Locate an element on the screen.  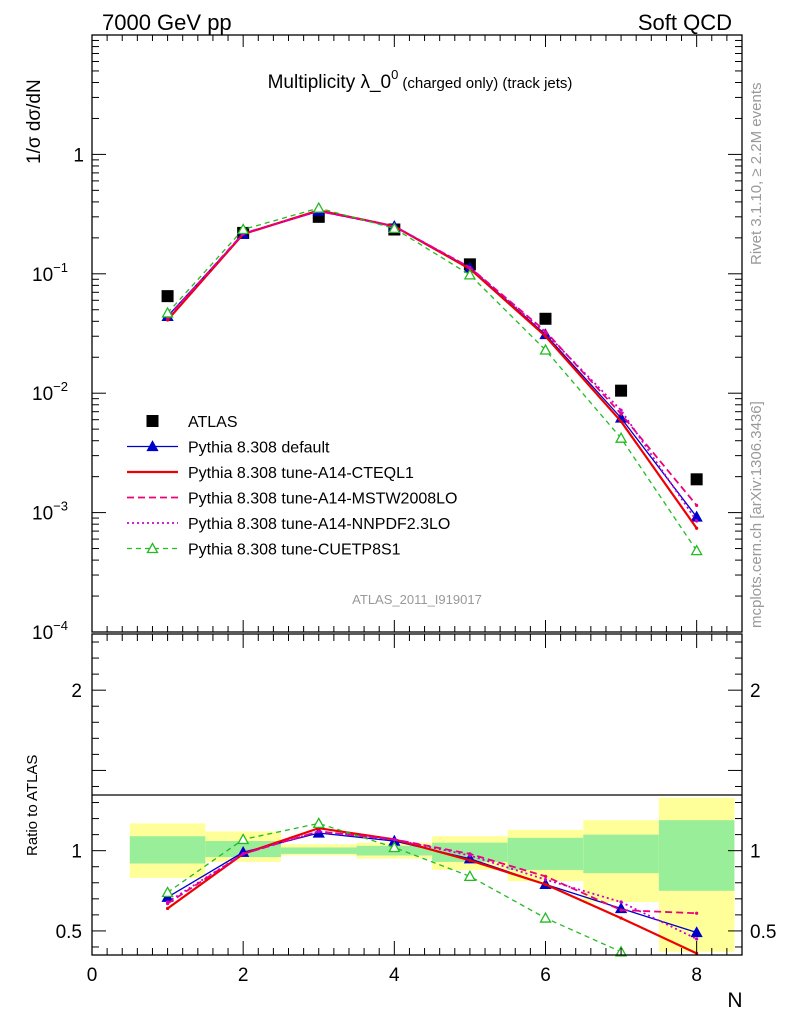
legend-item-atlas: ATLAS is located at coordinates (192, 422).